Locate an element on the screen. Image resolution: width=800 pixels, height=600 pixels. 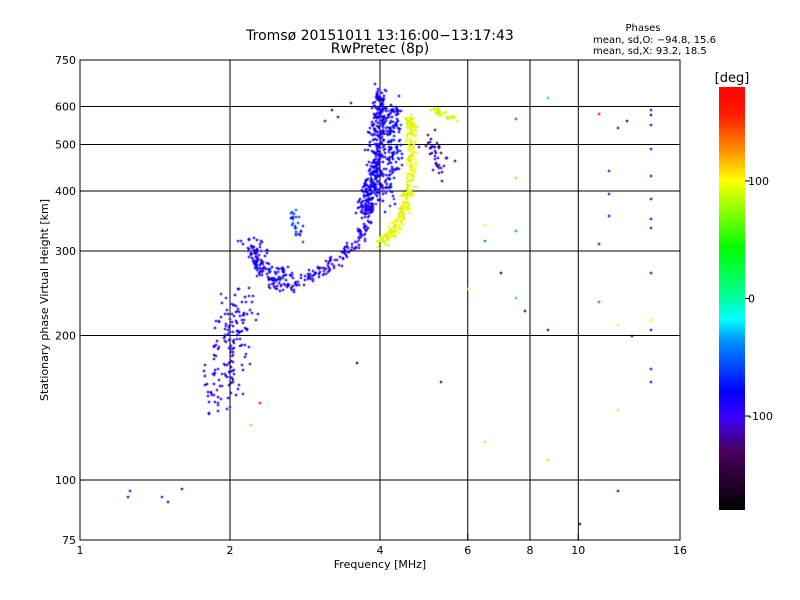
stats-x-mode: mean, sd,X: 93.2, 18.5 is located at coordinates (650, 51).